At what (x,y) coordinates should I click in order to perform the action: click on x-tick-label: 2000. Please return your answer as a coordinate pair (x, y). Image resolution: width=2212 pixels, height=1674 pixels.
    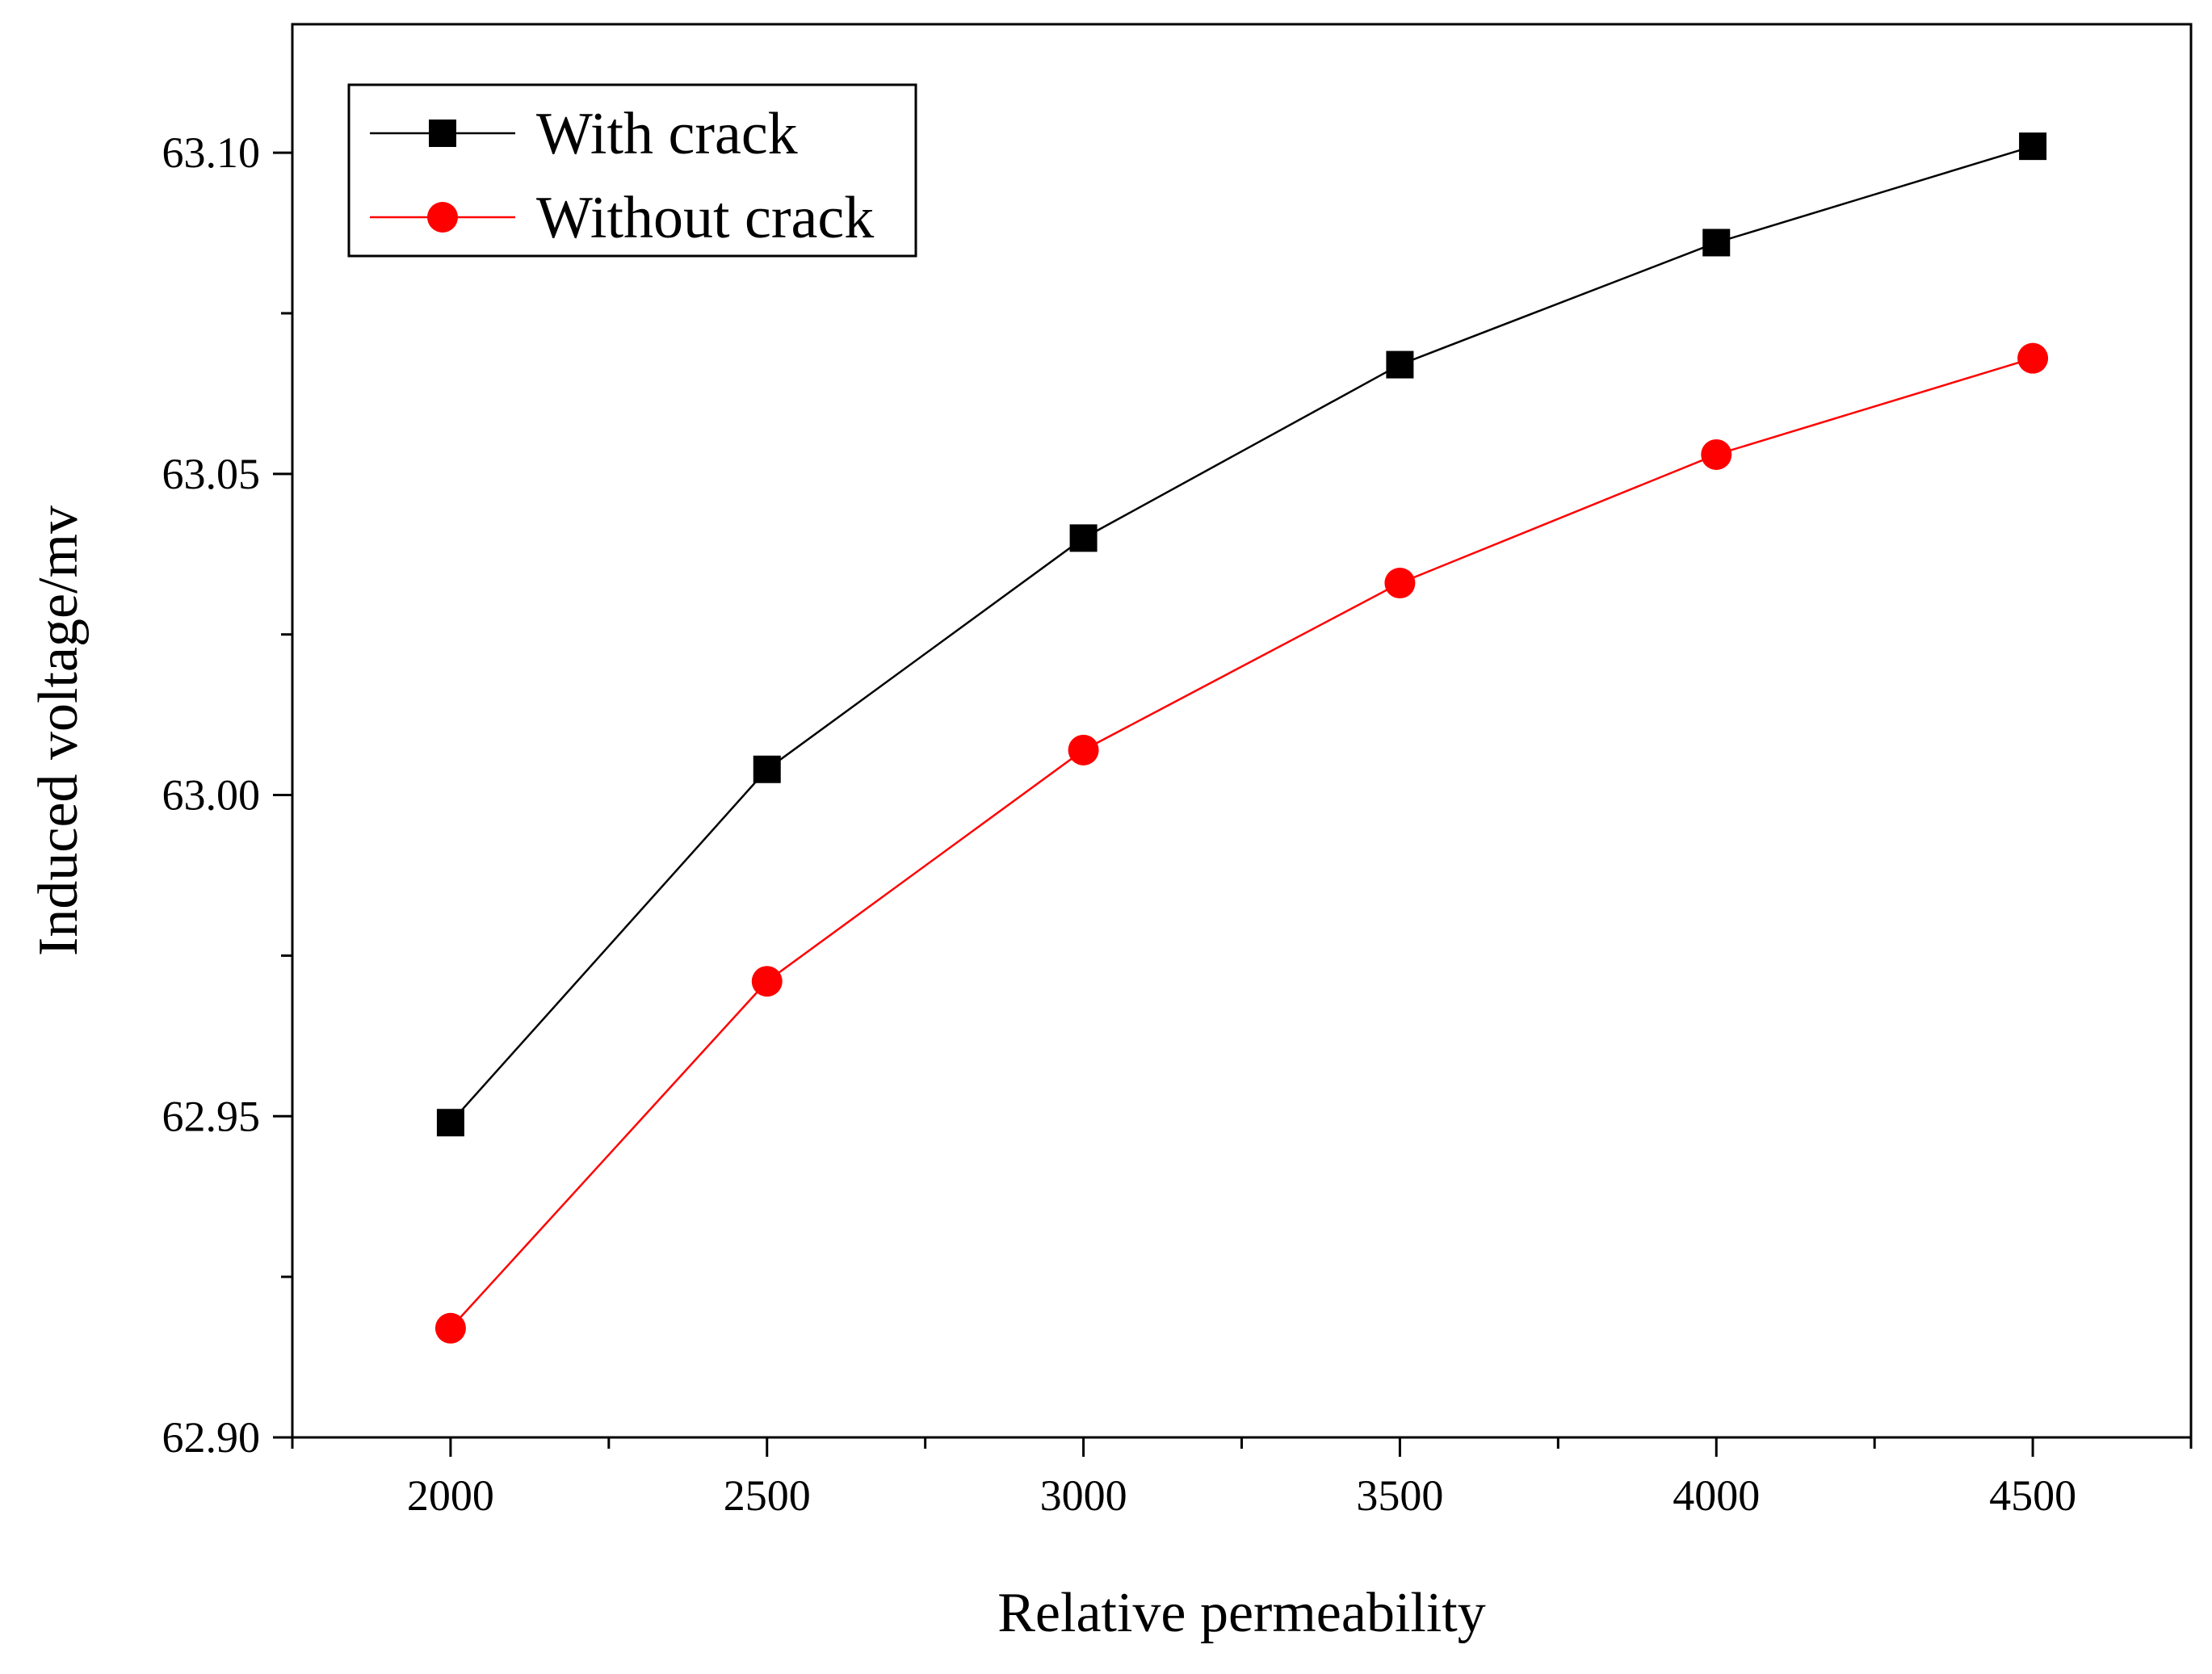
    Looking at the image, I should click on (451, 1495).